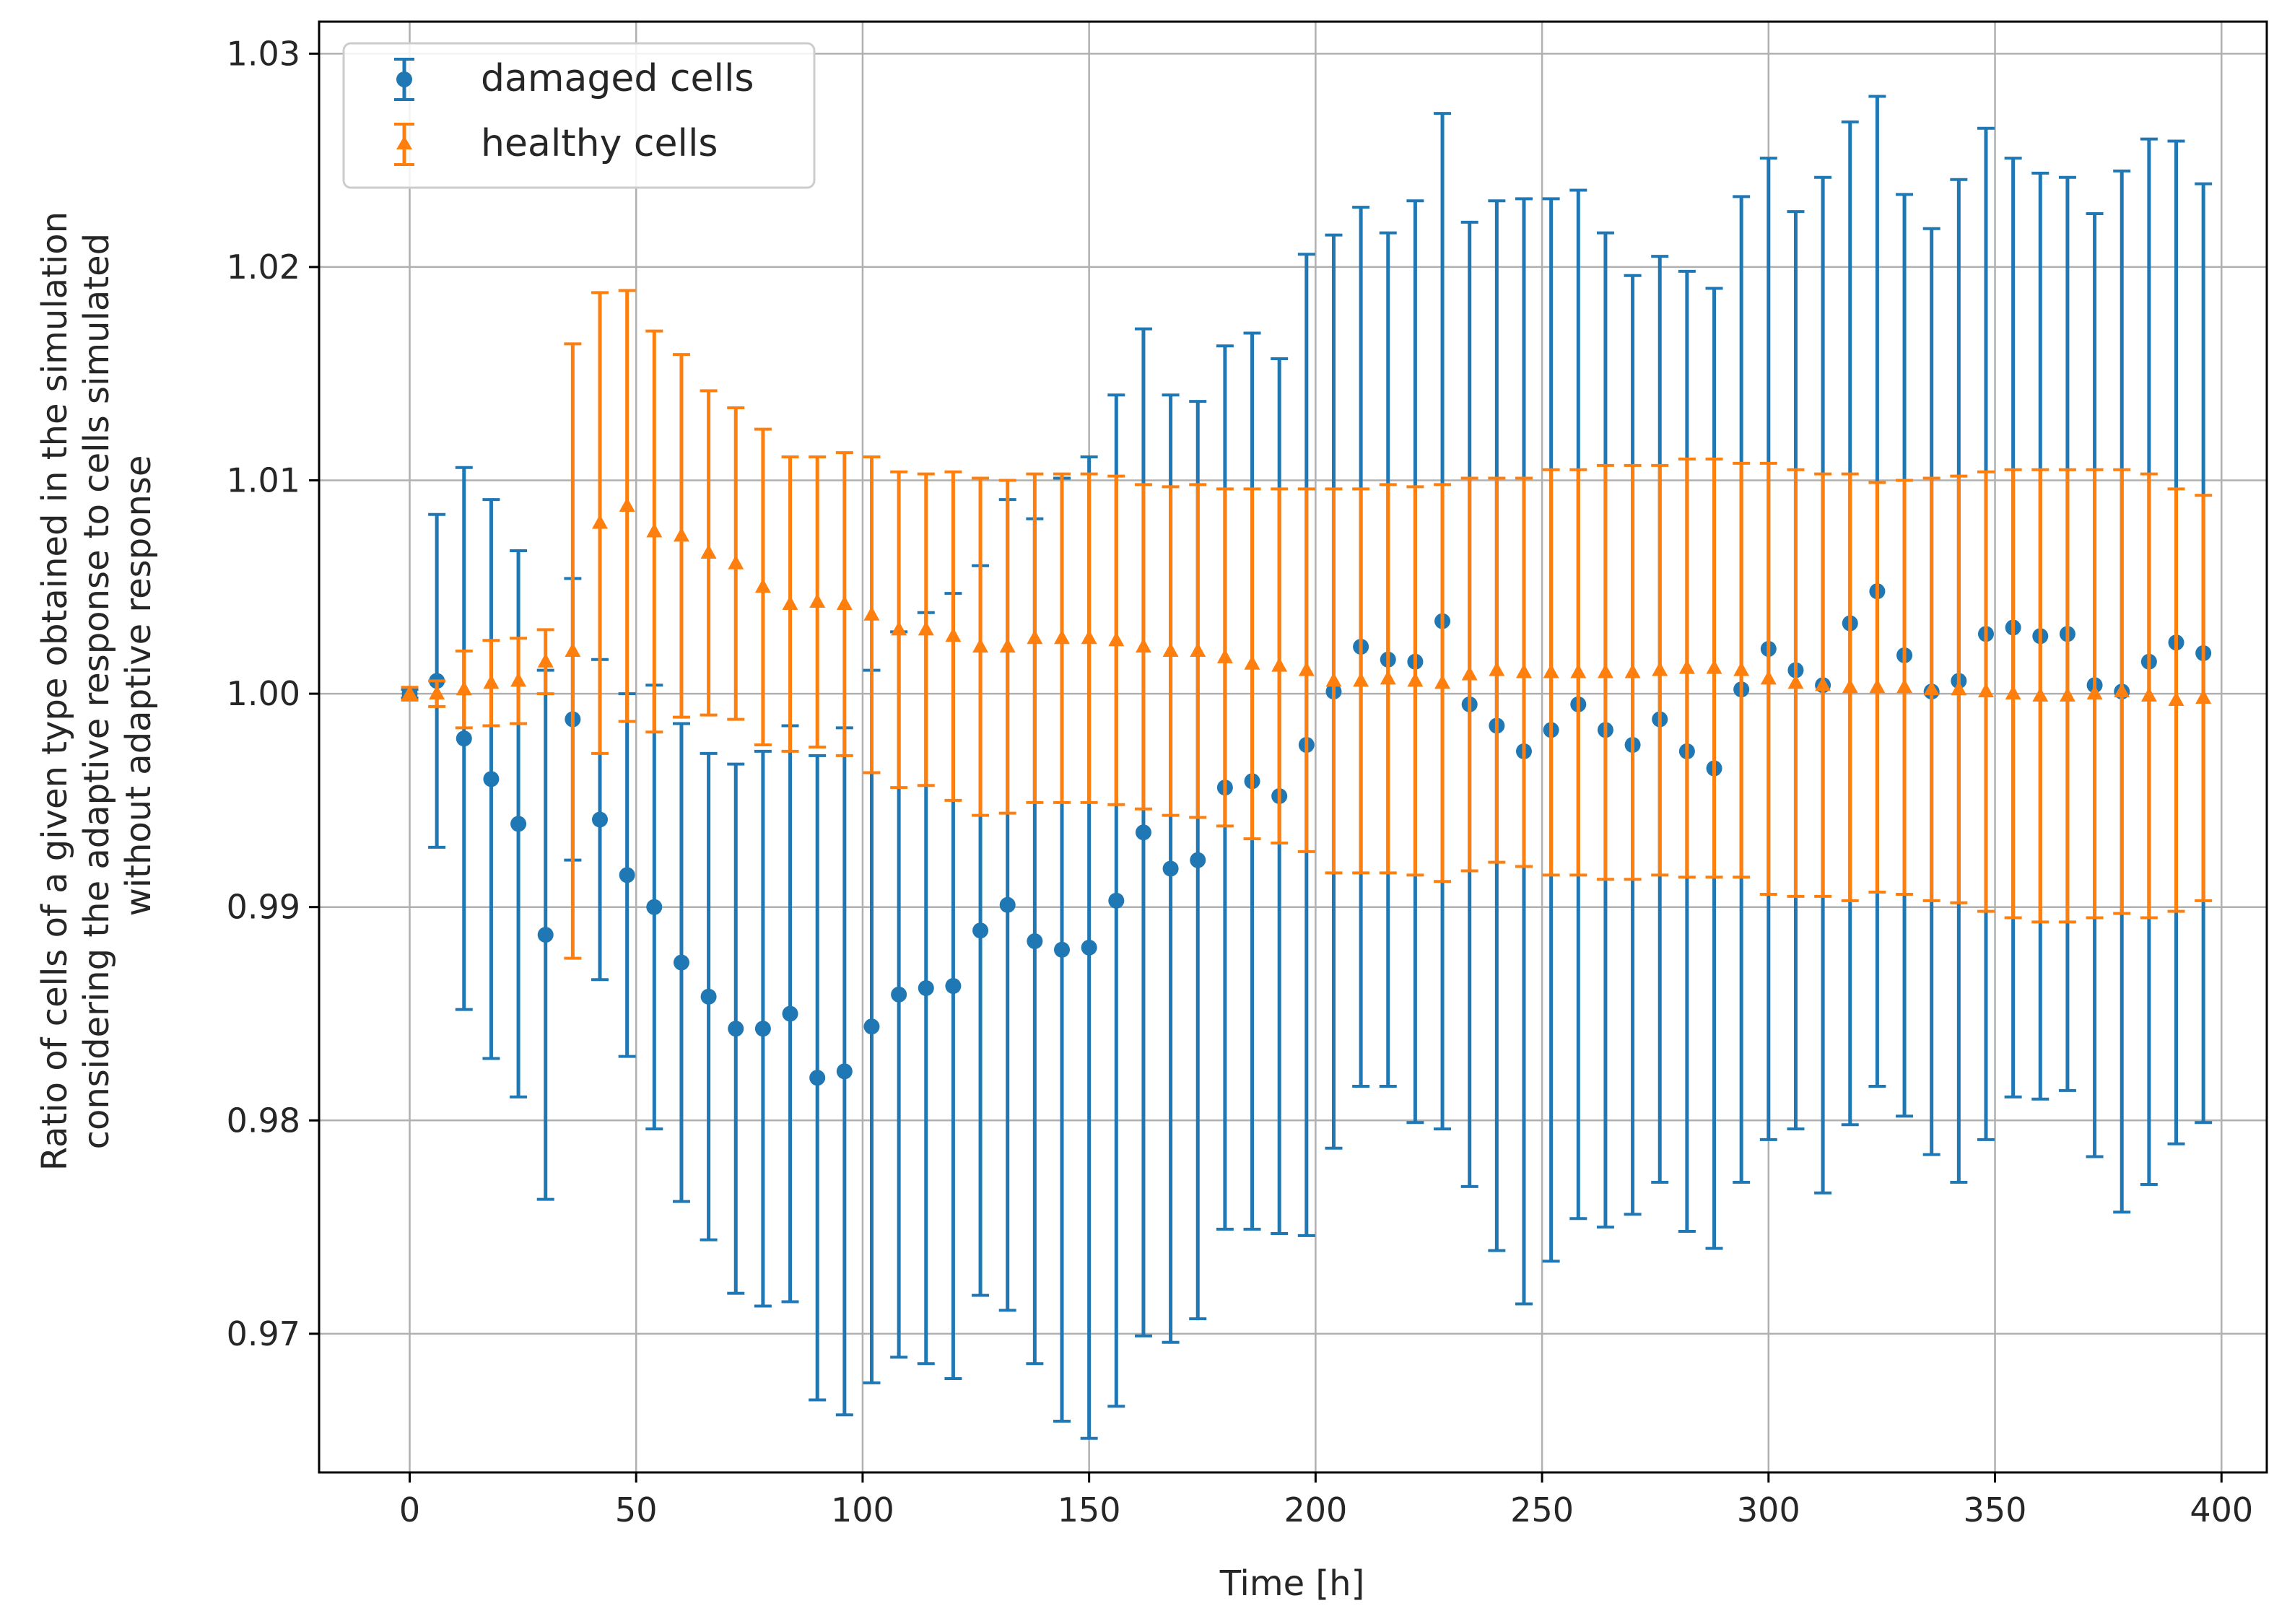 The width and height of the screenshot is (2287, 1624). Describe the element at coordinates (410, 1509) in the screenshot. I see `x-tick-label: 0` at that location.